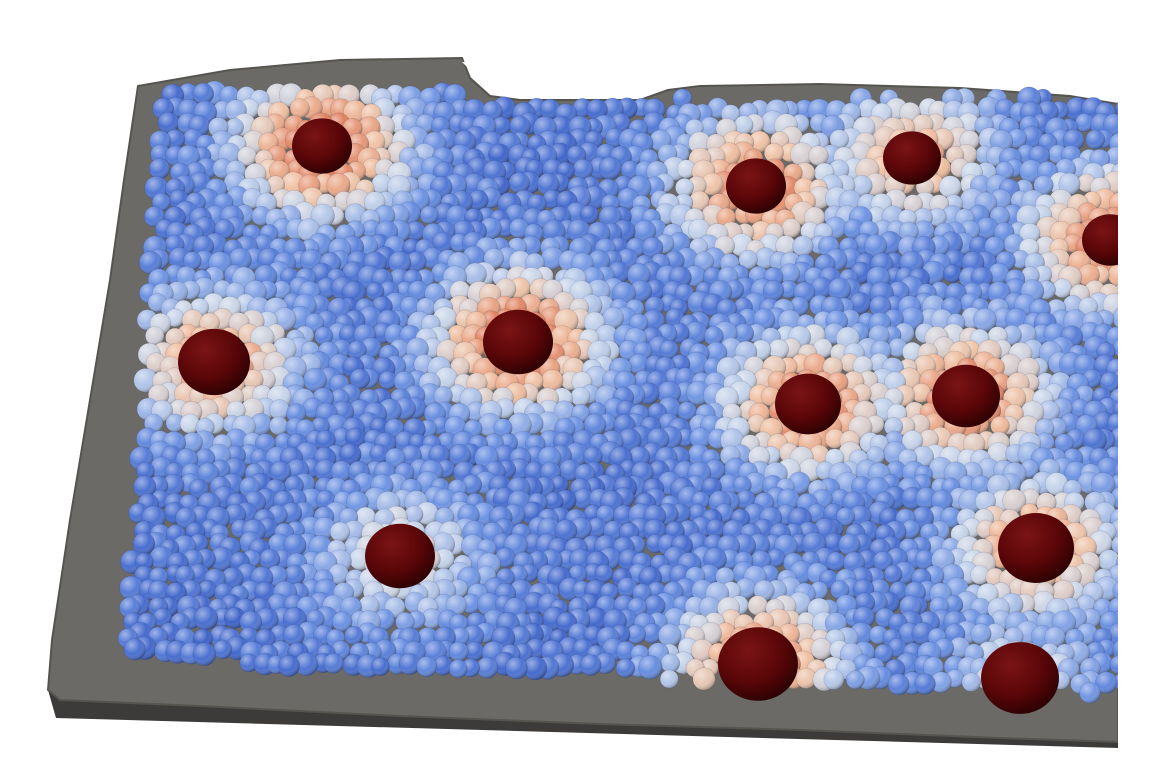  I want to click on substrate-notch, so click(496, 73).